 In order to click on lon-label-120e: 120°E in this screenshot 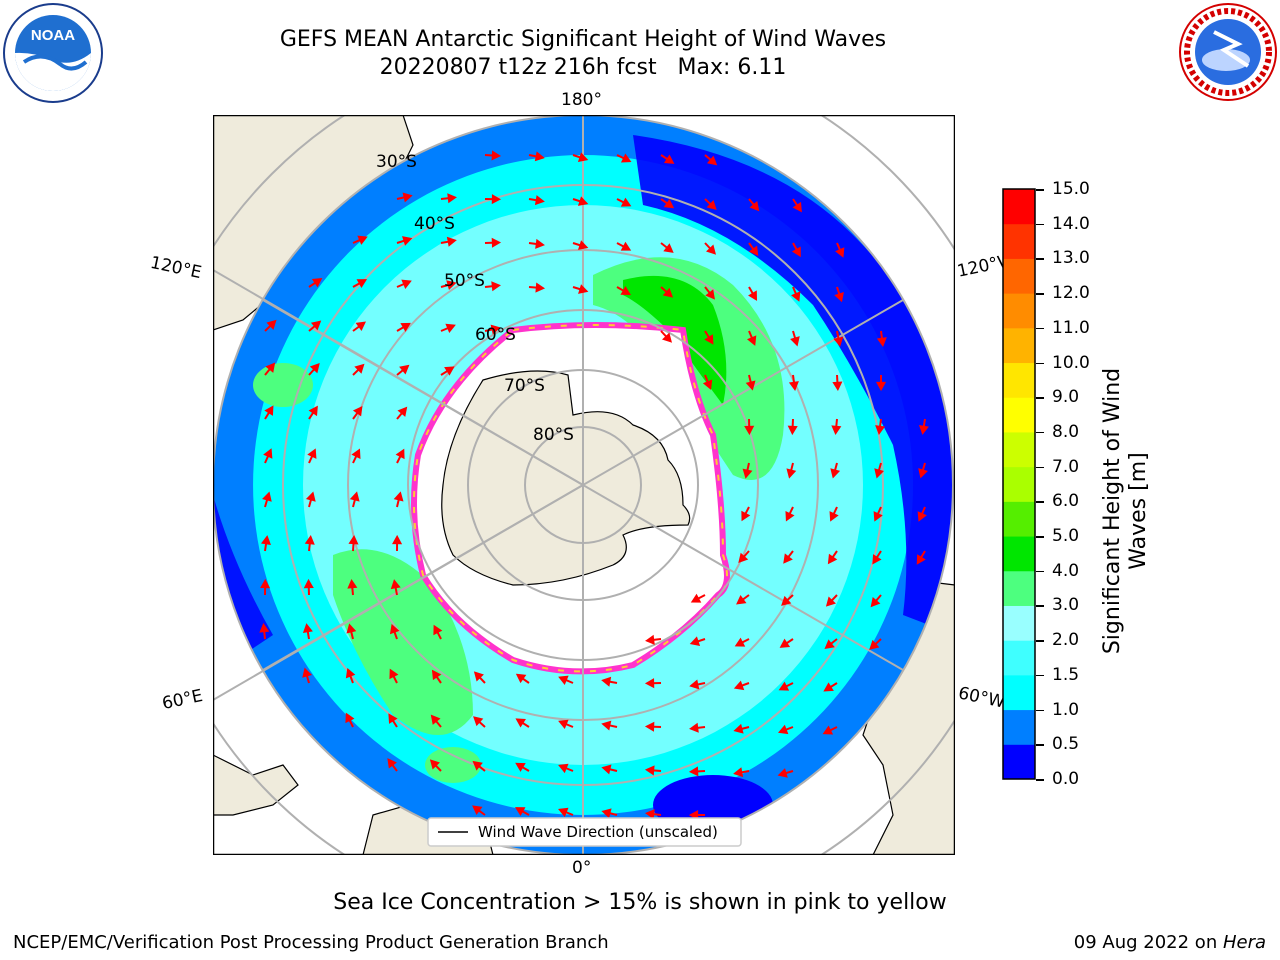, I will do `click(176, 268)`.